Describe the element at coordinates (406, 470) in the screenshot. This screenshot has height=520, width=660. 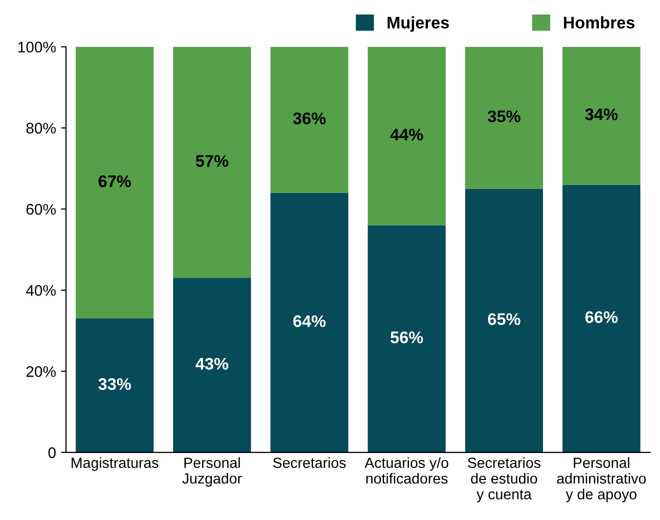
I see `x-tick-label: Actuarios y/o notificadores` at that location.